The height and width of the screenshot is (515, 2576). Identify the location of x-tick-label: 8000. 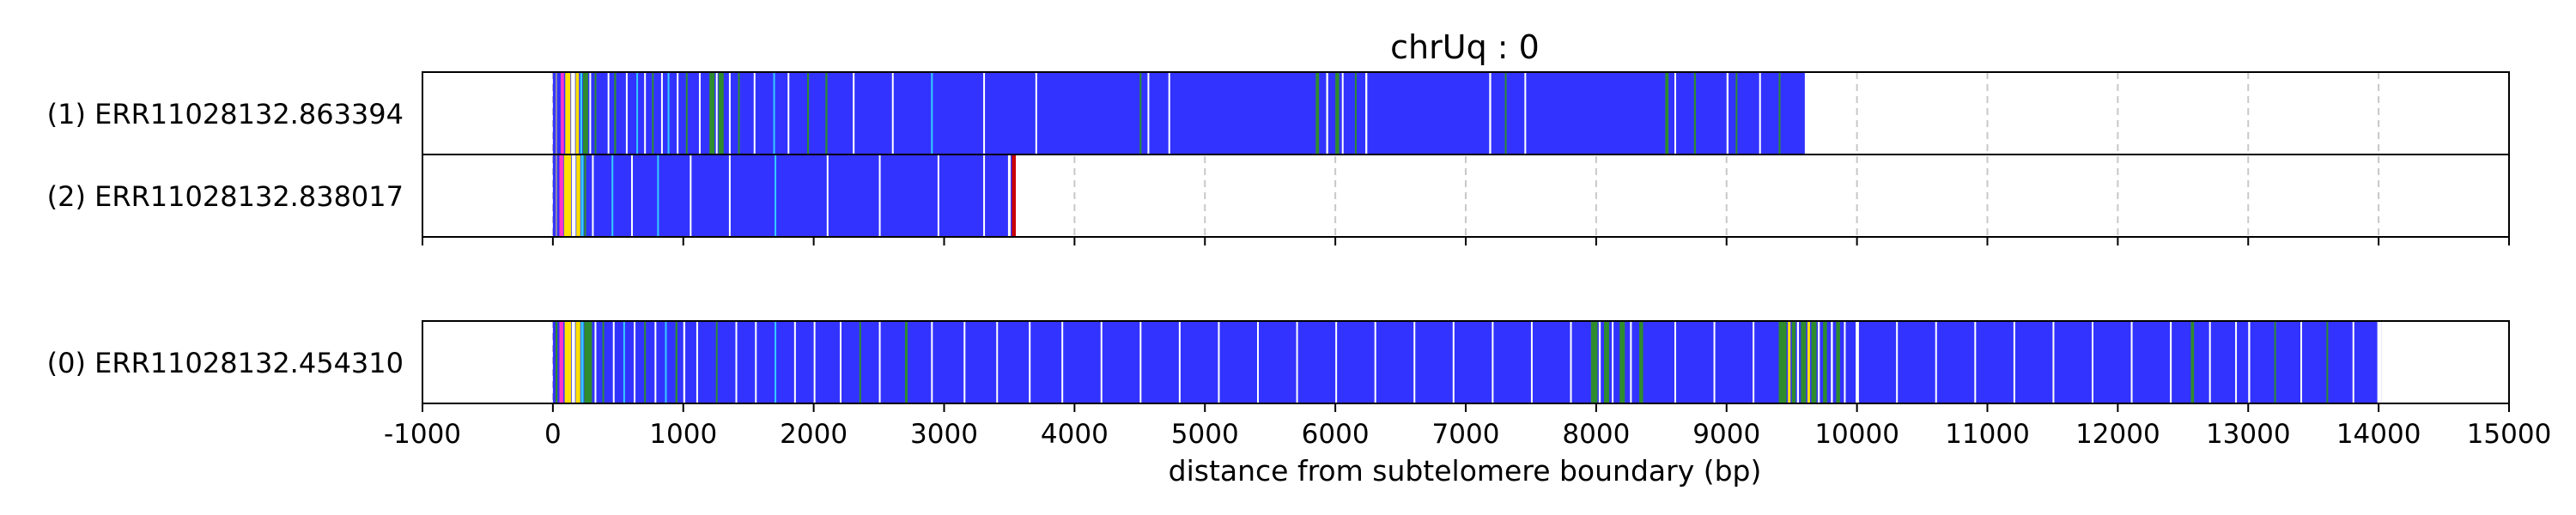
(1596, 434).